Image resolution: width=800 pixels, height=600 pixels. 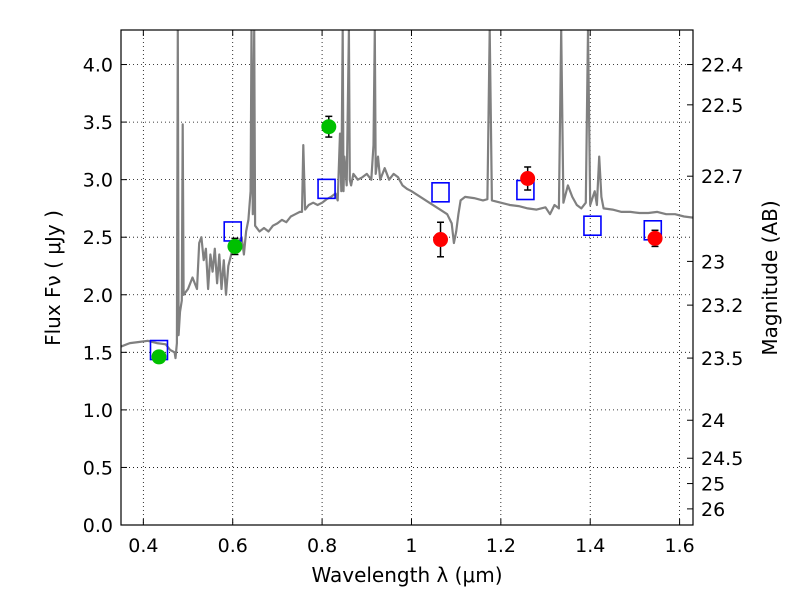 What do you see at coordinates (713, 485) in the screenshot?
I see `y-right-tick-label: 25` at bounding box center [713, 485].